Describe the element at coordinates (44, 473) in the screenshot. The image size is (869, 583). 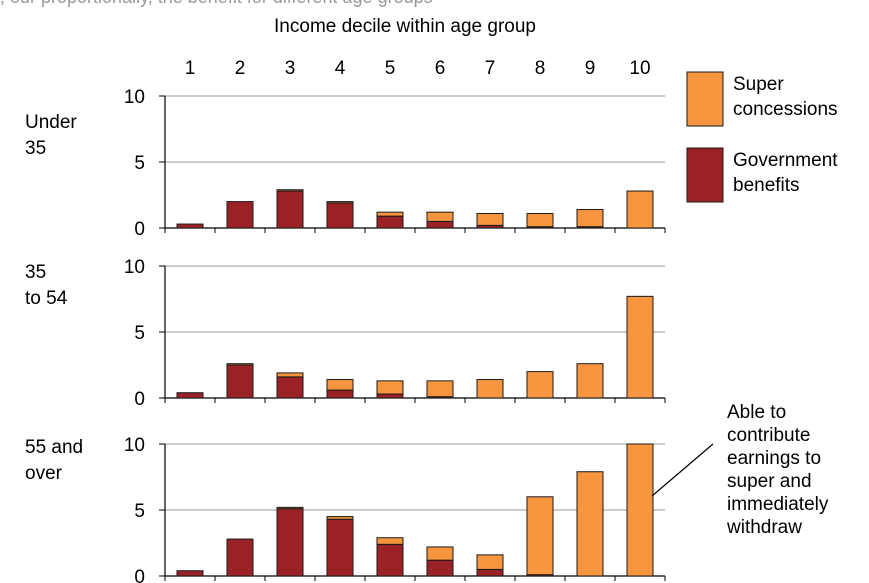
I see `panel-label: over` at that location.